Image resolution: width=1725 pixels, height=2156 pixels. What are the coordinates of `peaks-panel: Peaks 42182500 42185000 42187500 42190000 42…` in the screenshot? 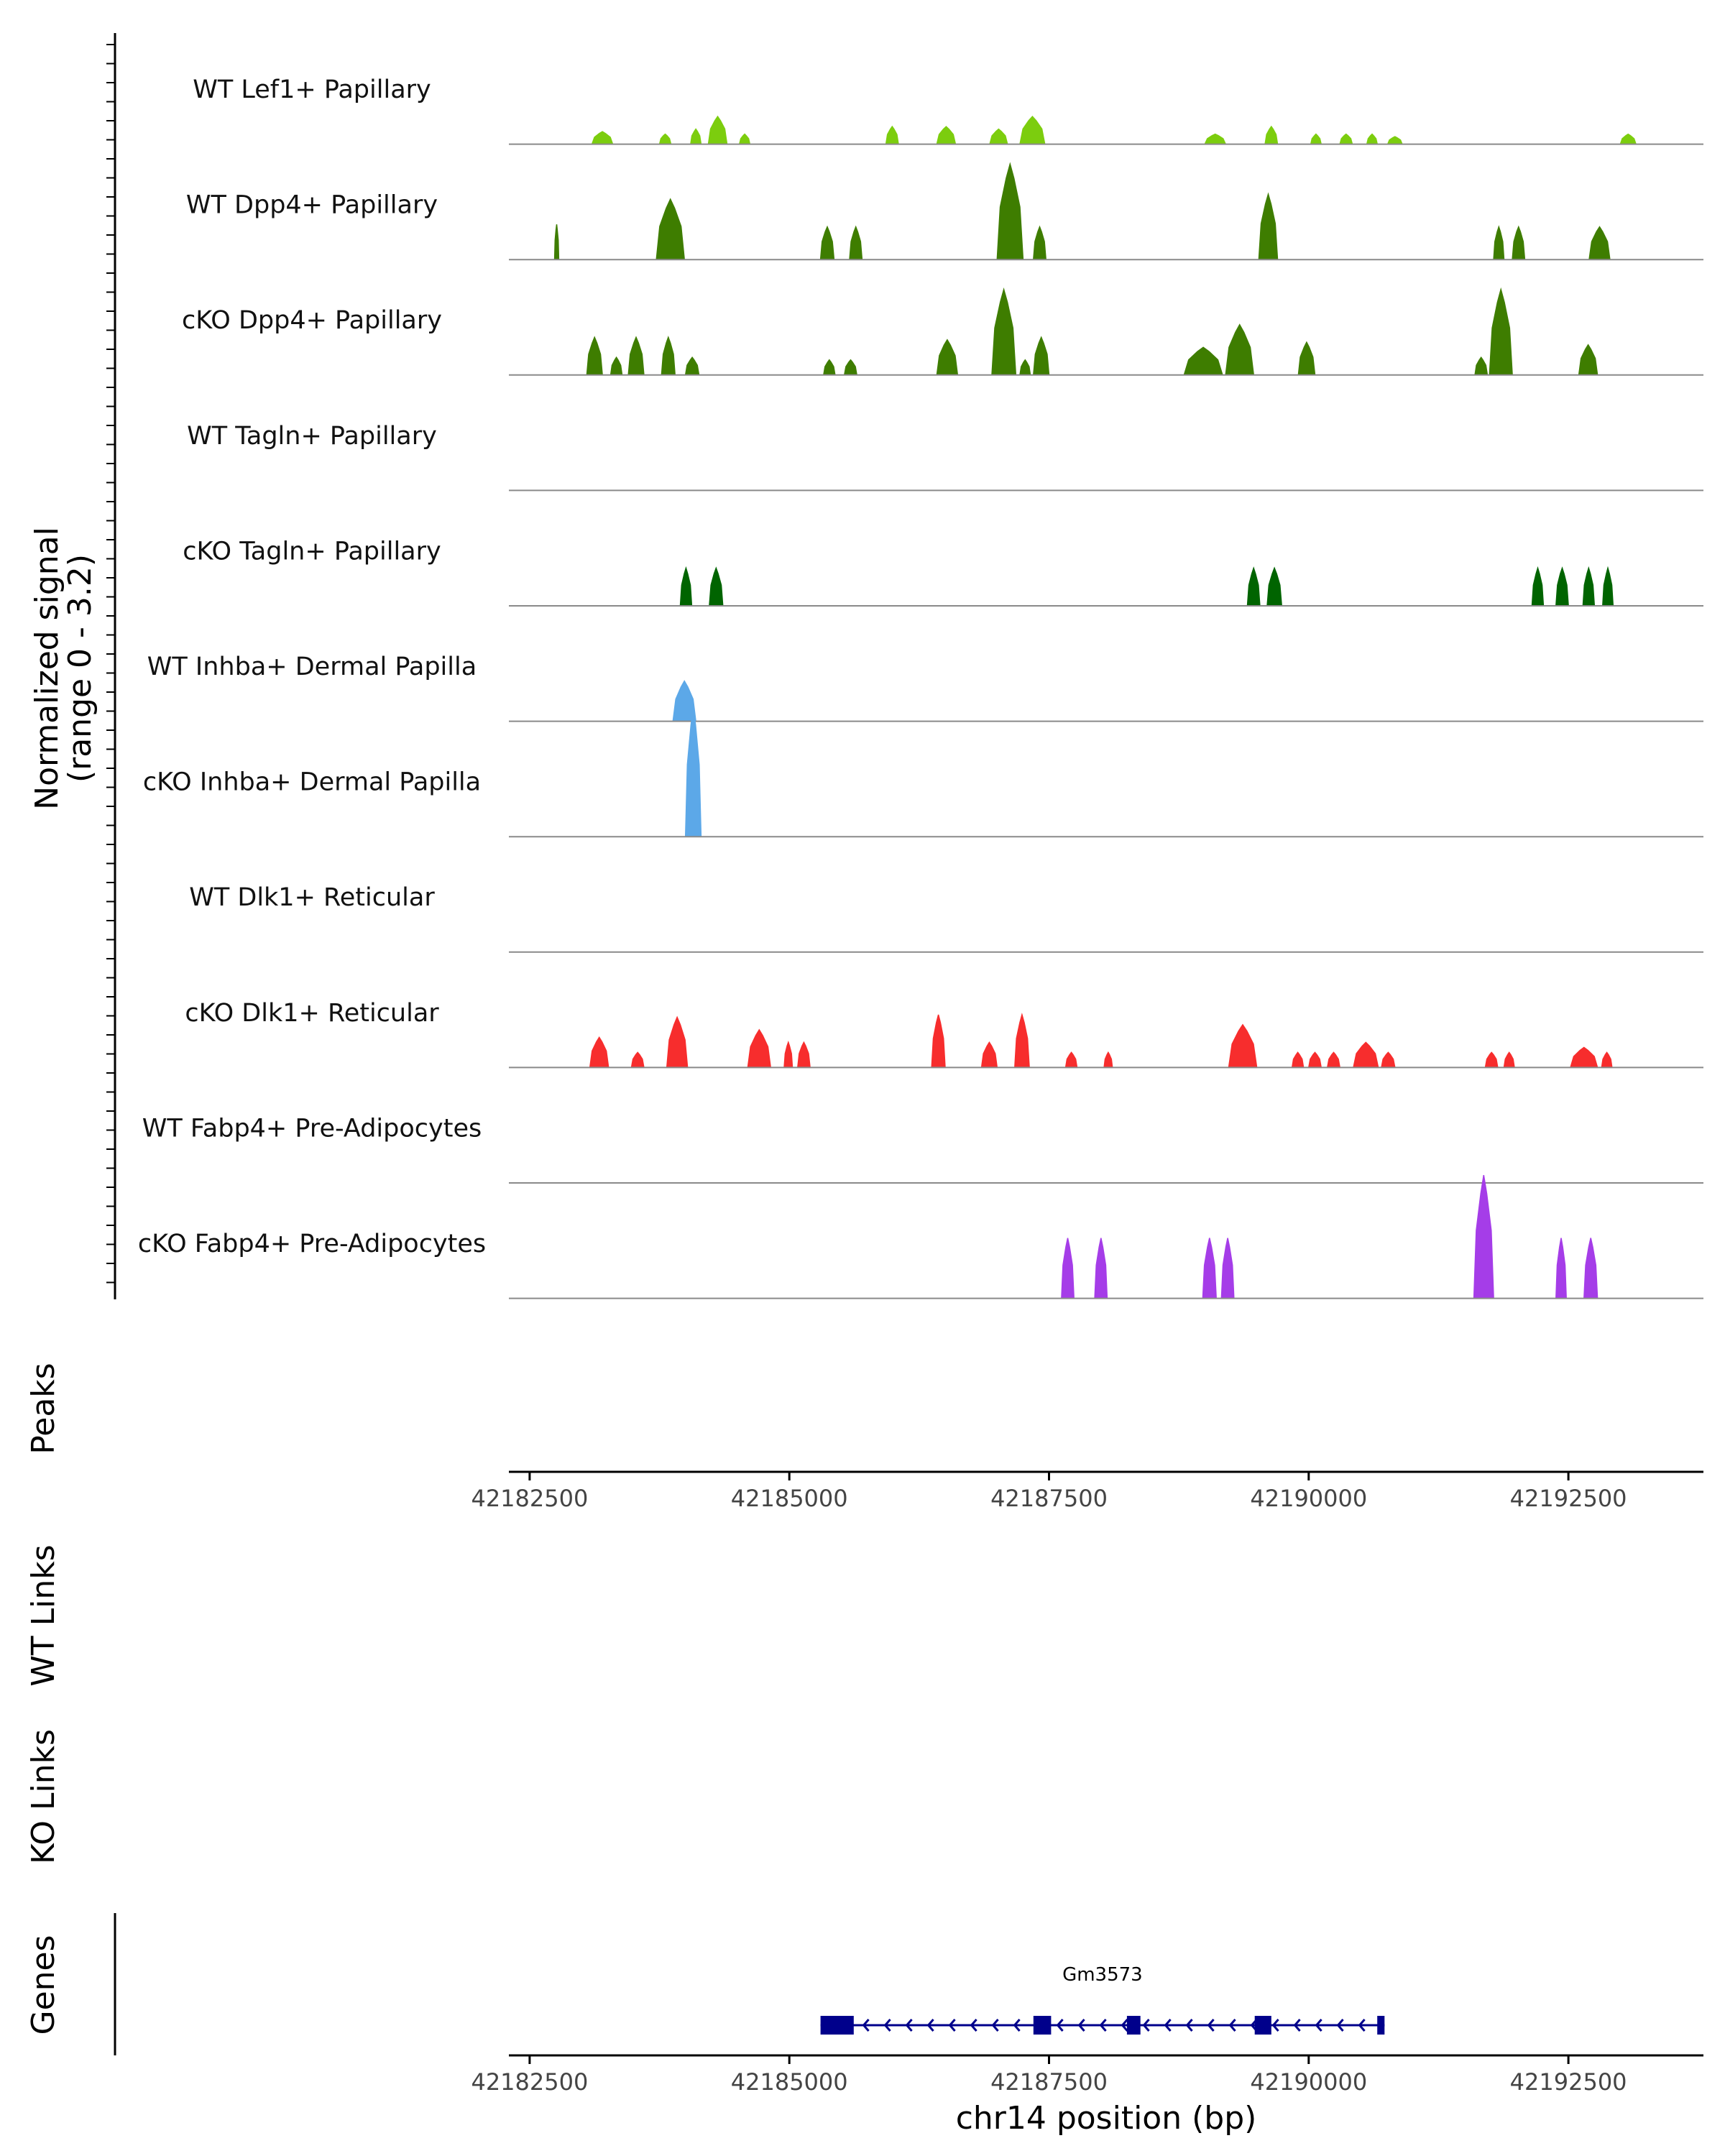 It's located at (864, 1437).